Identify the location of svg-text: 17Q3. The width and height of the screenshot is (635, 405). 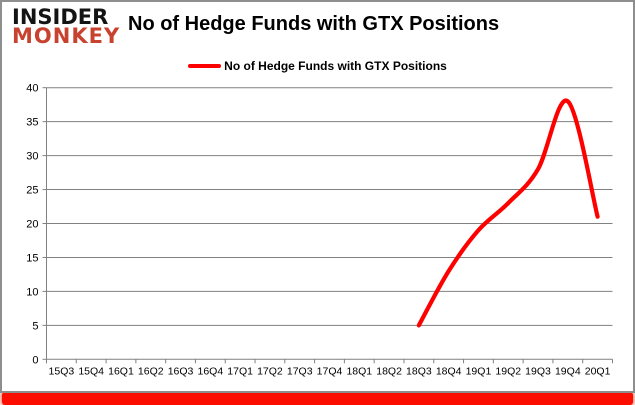
(300, 371).